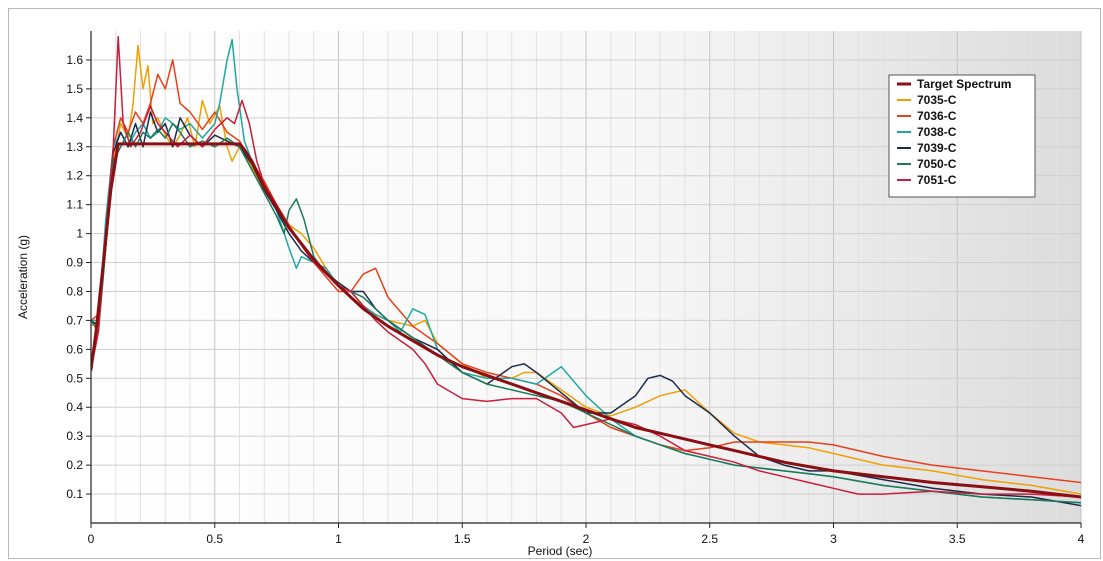  Describe the element at coordinates (74, 465) in the screenshot. I see `y-tick-label: 0.2` at that location.